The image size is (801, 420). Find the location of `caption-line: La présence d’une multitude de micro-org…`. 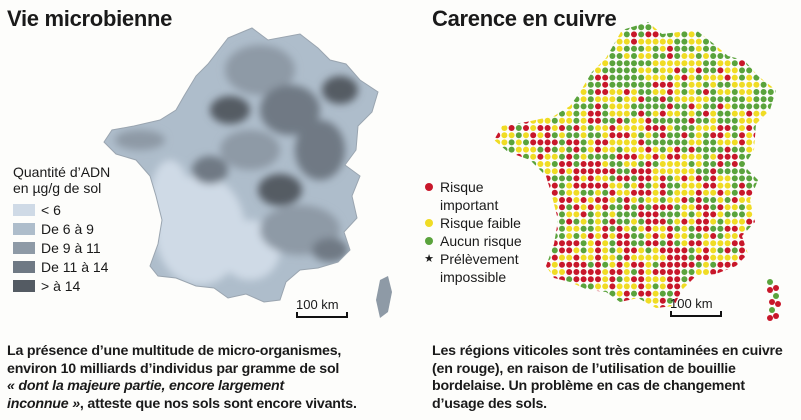

caption-line: La présence d’une multitude de micro-org… is located at coordinates (174, 351).